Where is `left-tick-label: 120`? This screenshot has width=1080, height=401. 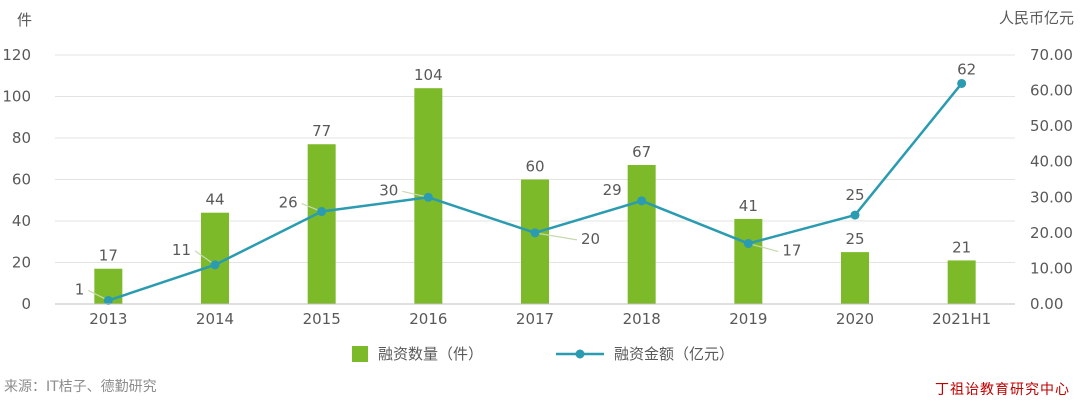 left-tick-label: 120 is located at coordinates (16, 55).